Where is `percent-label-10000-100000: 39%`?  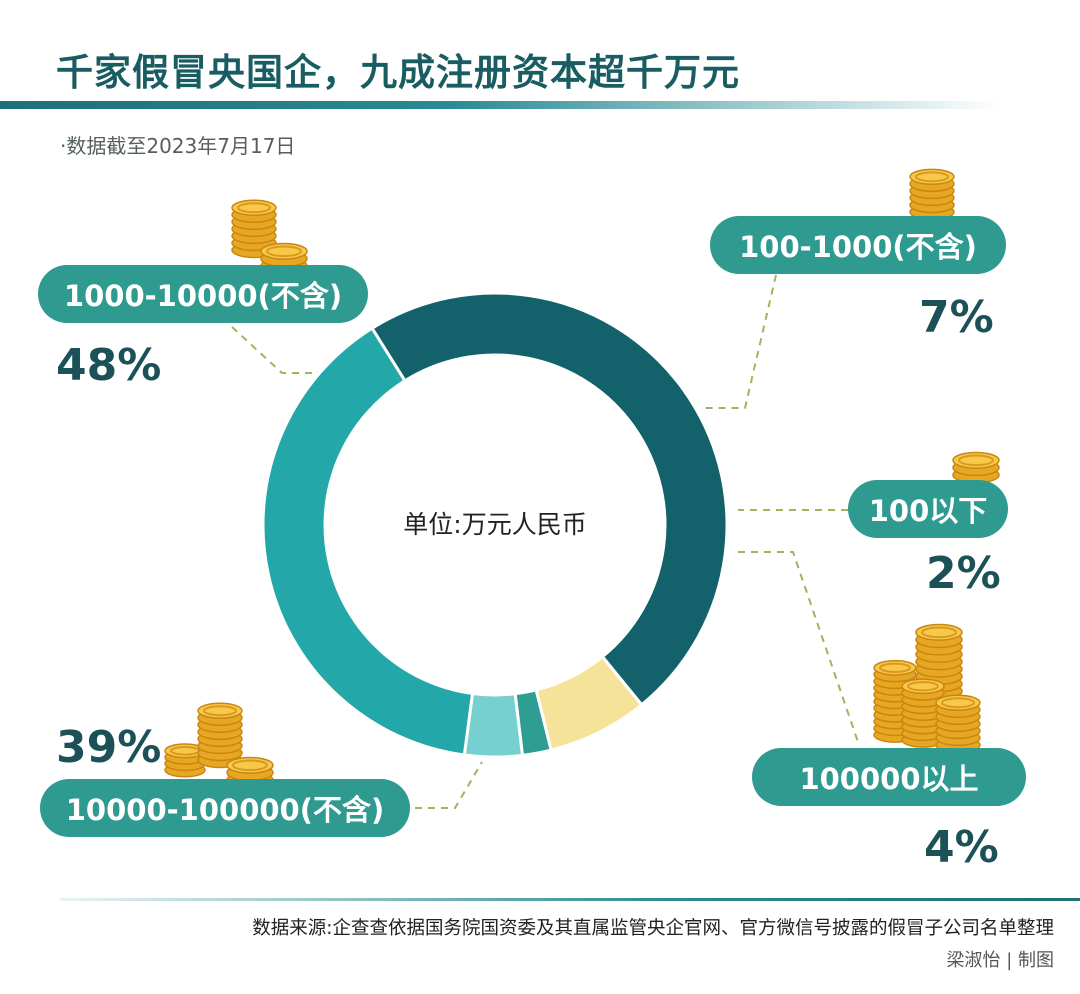 percent-label-10000-100000: 39% is located at coordinates (109, 747).